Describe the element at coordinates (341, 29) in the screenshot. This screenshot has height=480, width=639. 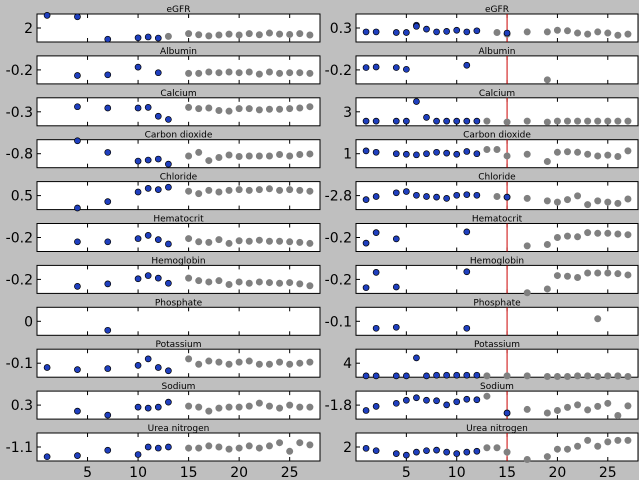
I see `y-tick-label: 0.3` at that location.